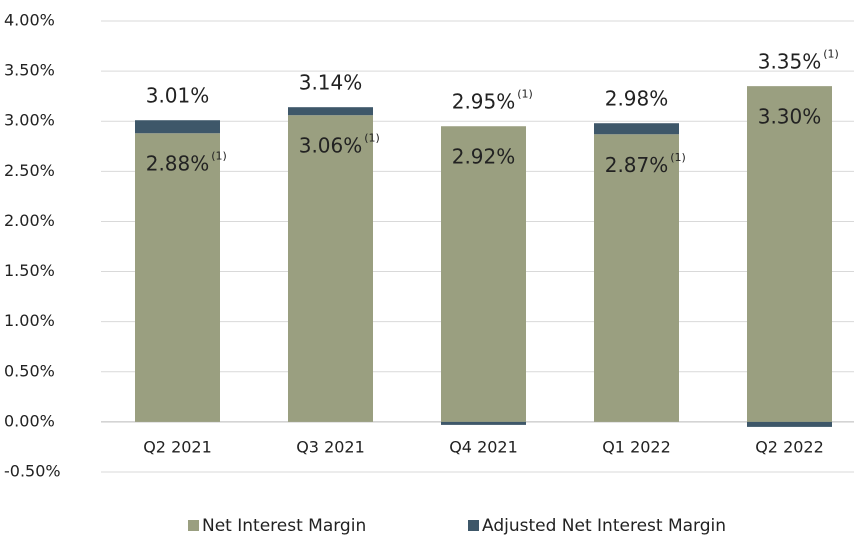 This screenshot has width=854, height=539. Describe the element at coordinates (29, 320) in the screenshot. I see `y-tick-label: 1.00%` at that location.